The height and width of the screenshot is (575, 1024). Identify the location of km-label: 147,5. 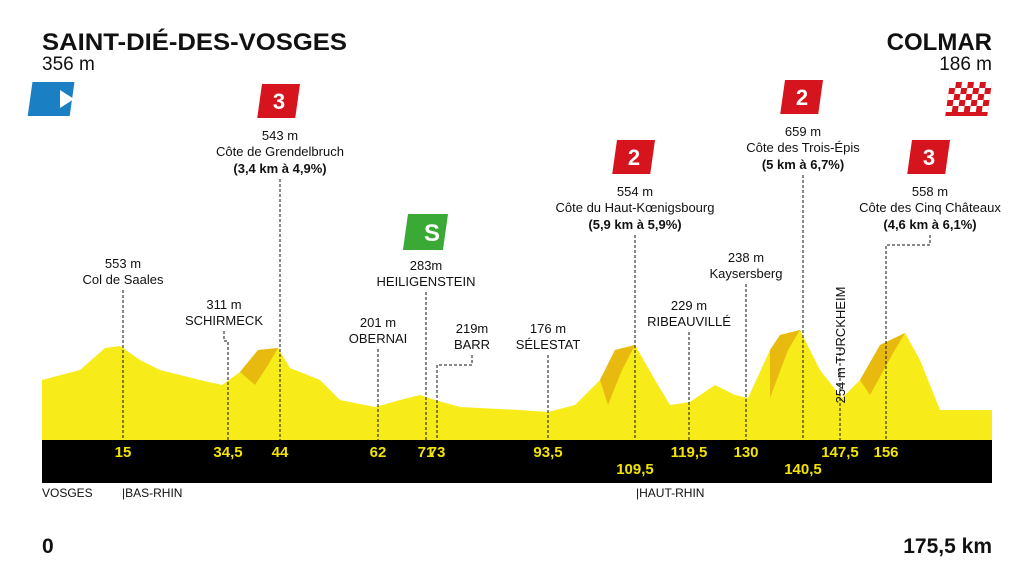
(840, 452).